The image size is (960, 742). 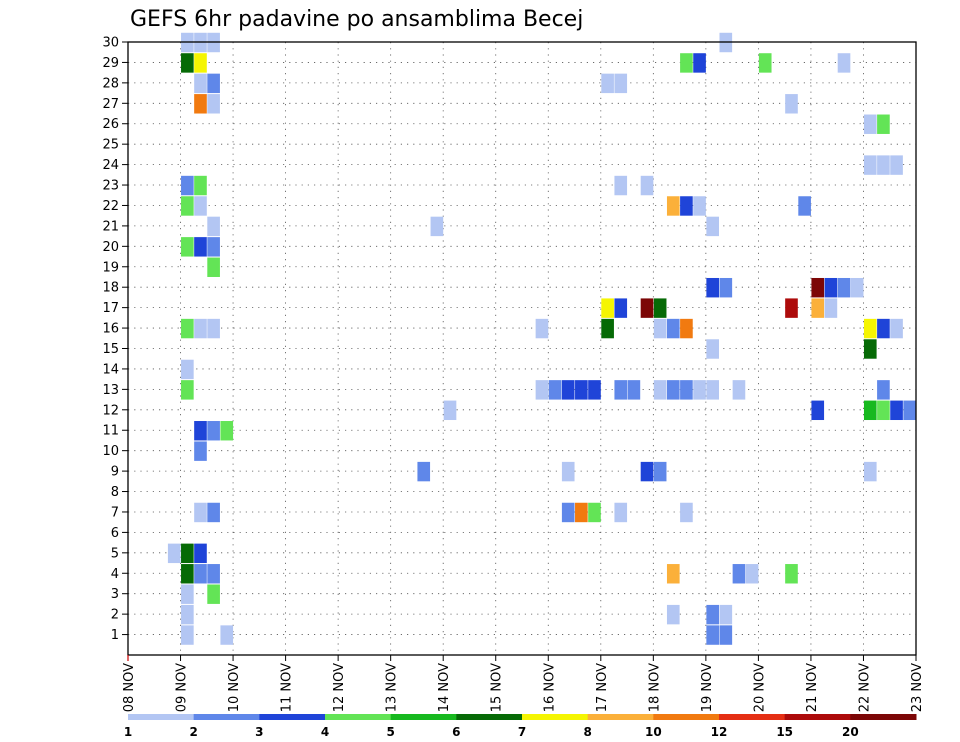 I want to click on color-scale-label: 6, so click(x=456, y=732).